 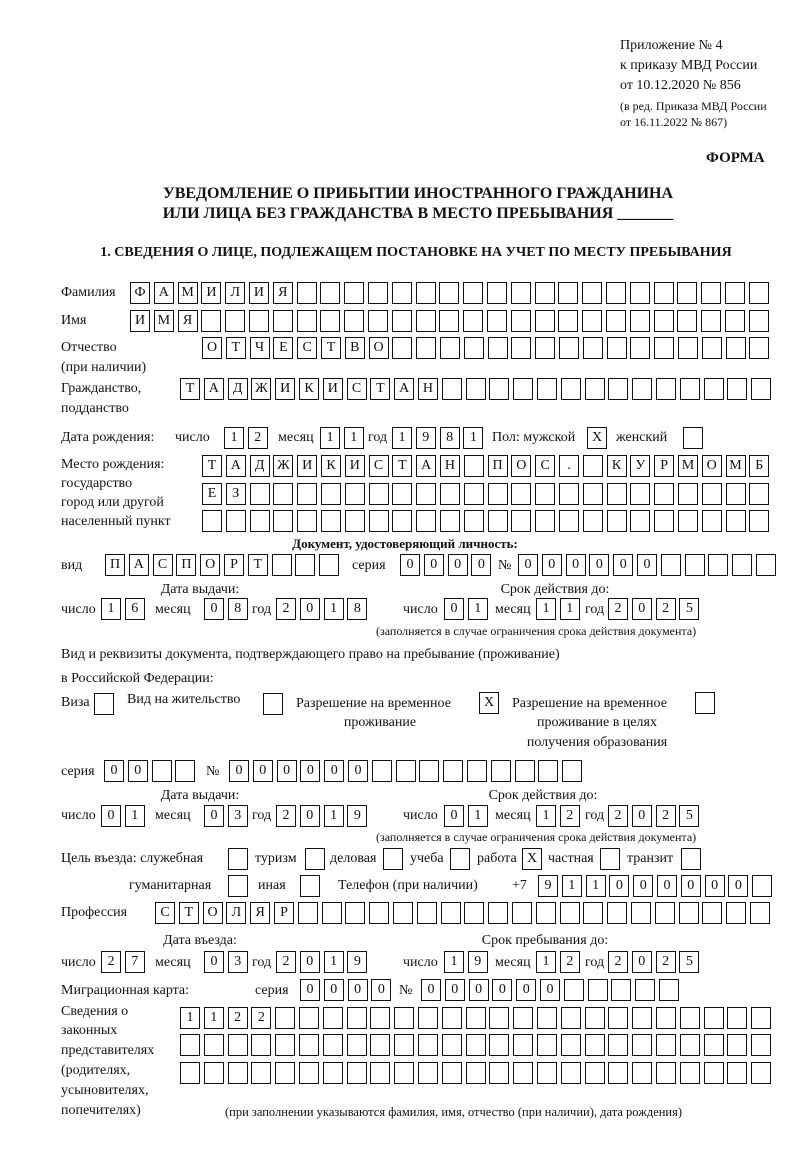 What do you see at coordinates (237, 609) in the screenshot?
I see `char-cell: 8` at bounding box center [237, 609].